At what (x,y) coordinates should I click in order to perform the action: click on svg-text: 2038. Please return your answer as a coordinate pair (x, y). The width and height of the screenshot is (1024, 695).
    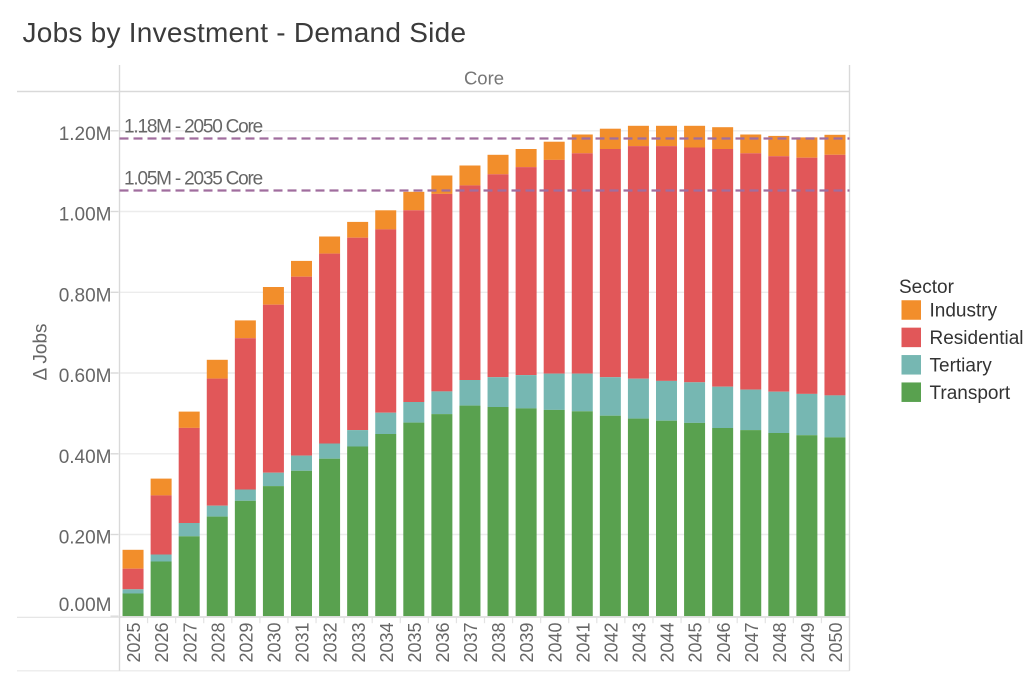
    Looking at the image, I should click on (499, 643).